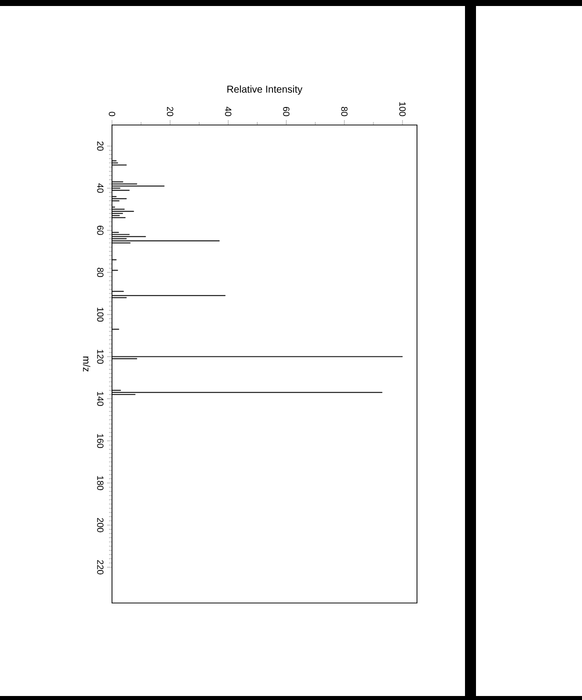 Image resolution: width=582 pixels, height=700 pixels. What do you see at coordinates (100, 567) in the screenshot?
I see `y-tick-label: 220` at bounding box center [100, 567].